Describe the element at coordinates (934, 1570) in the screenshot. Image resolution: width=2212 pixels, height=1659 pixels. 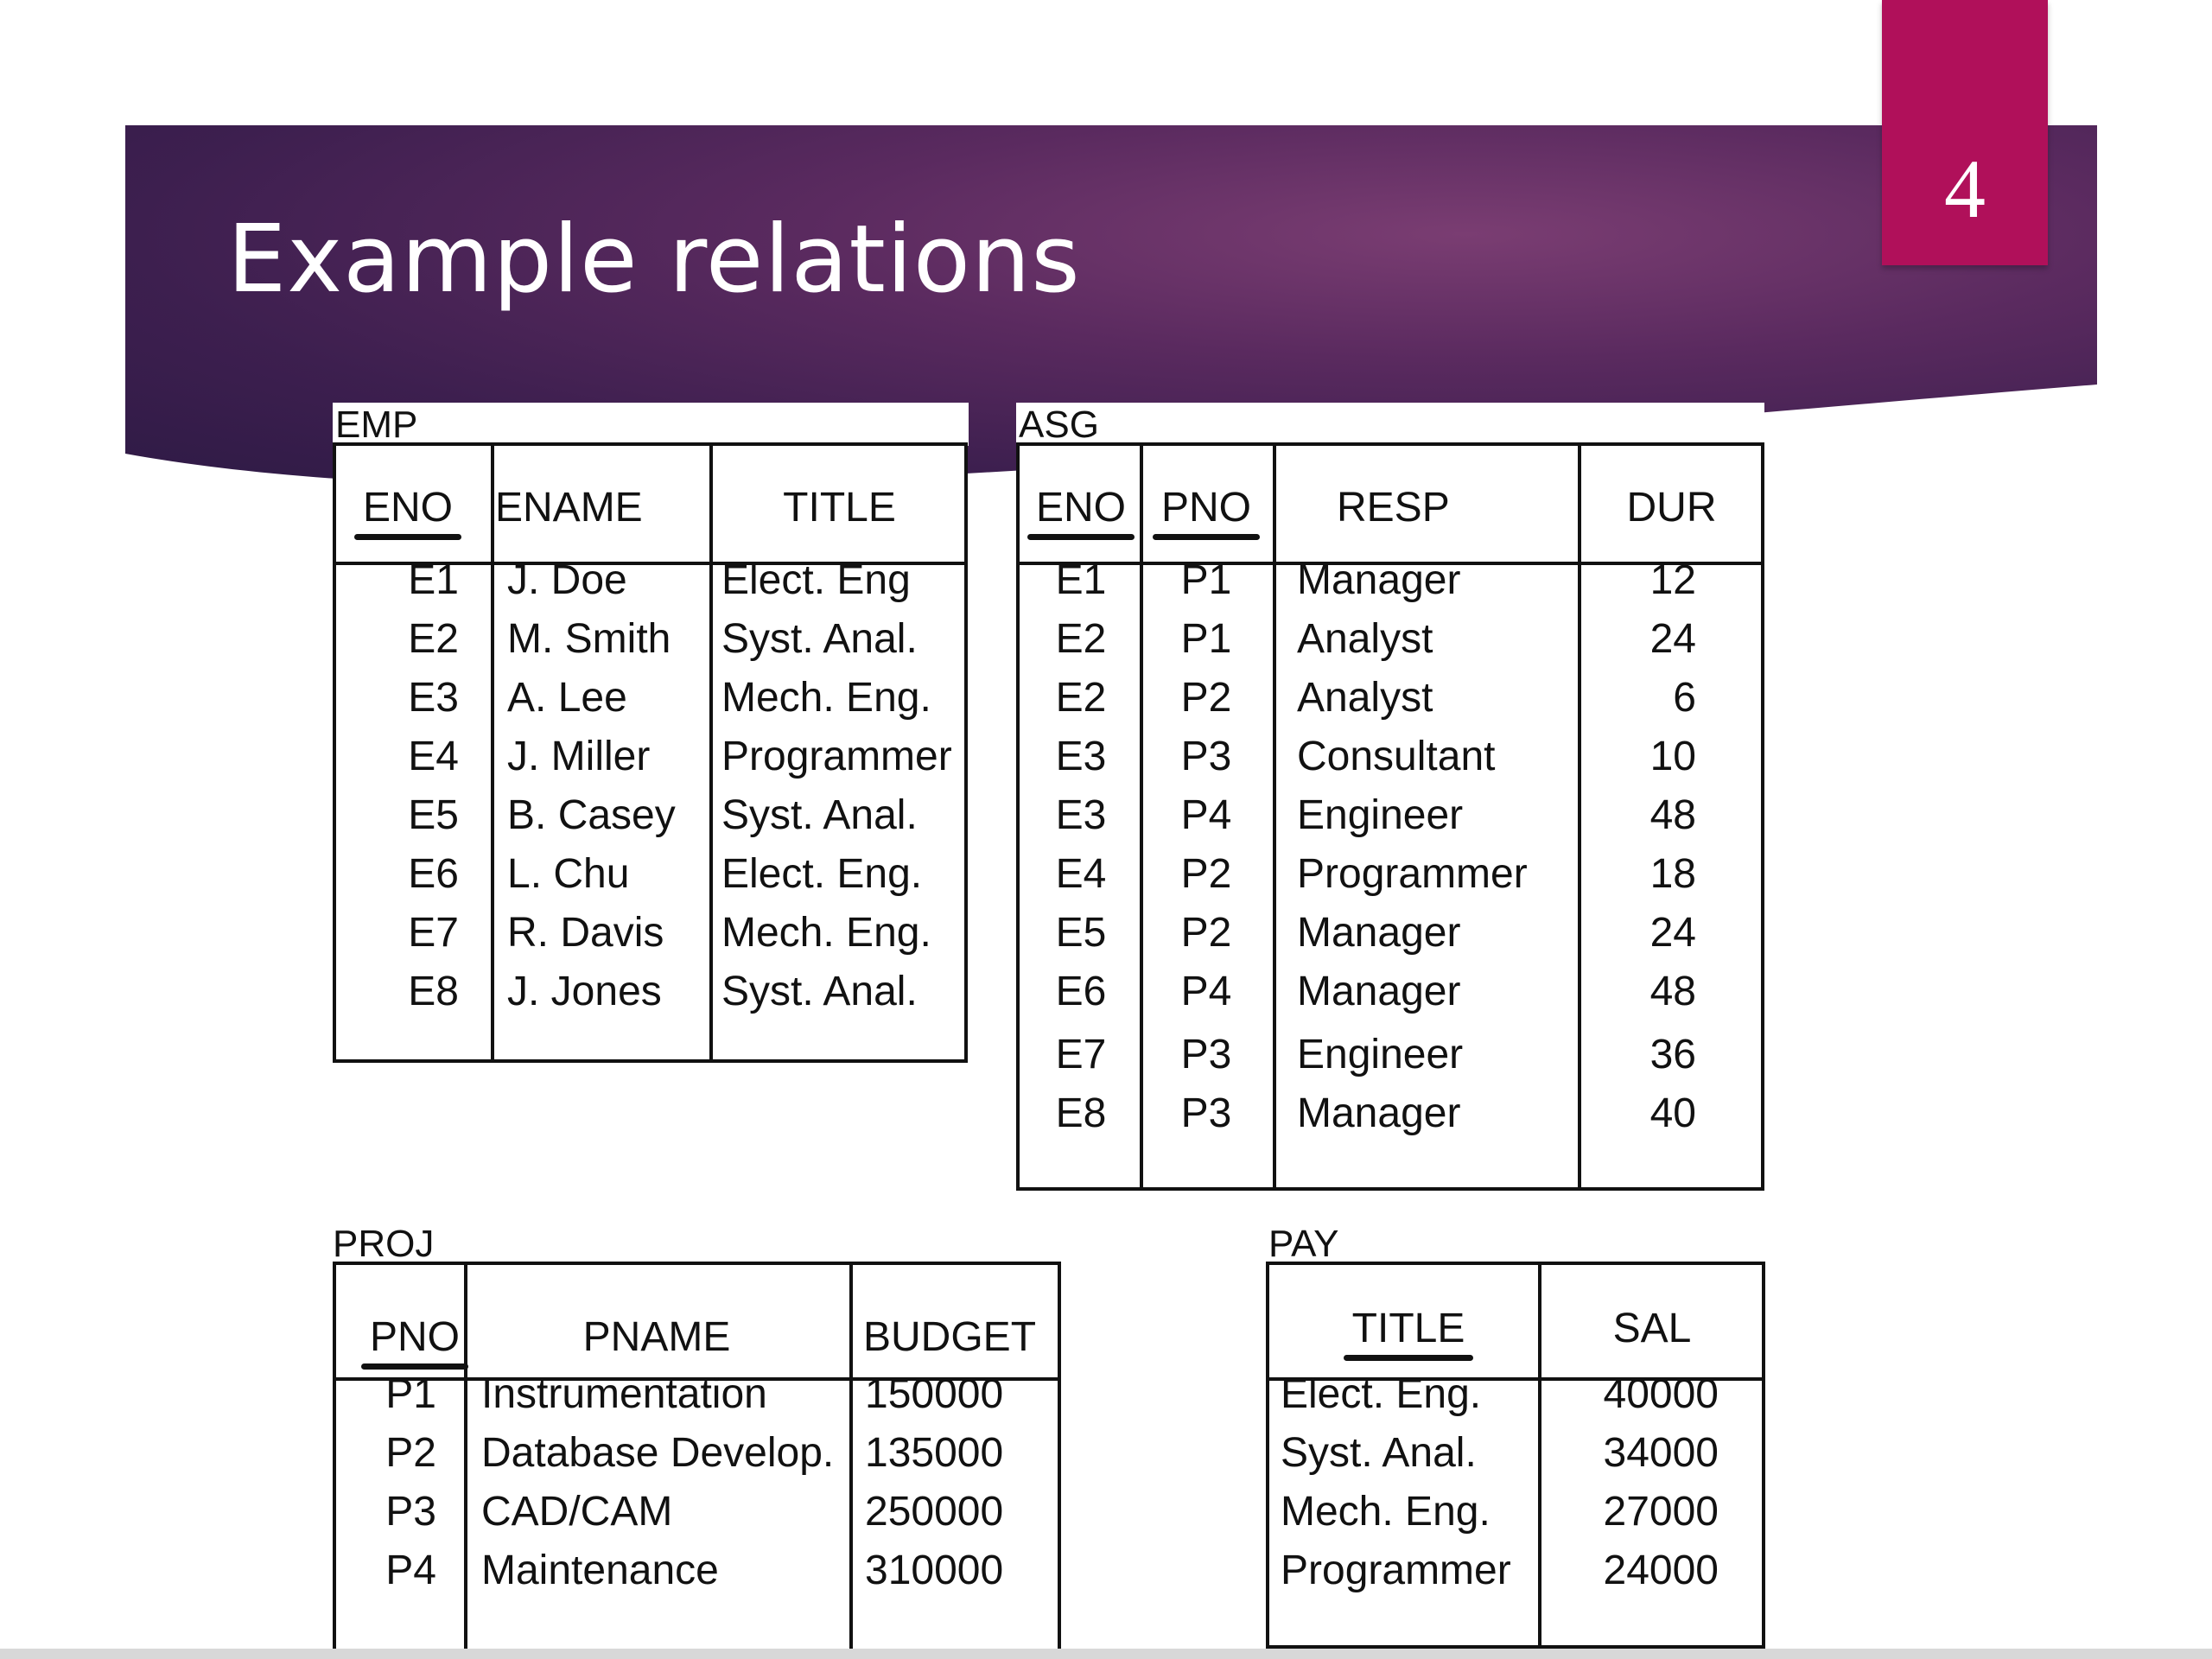
I see `proj-cell: 310000` at that location.